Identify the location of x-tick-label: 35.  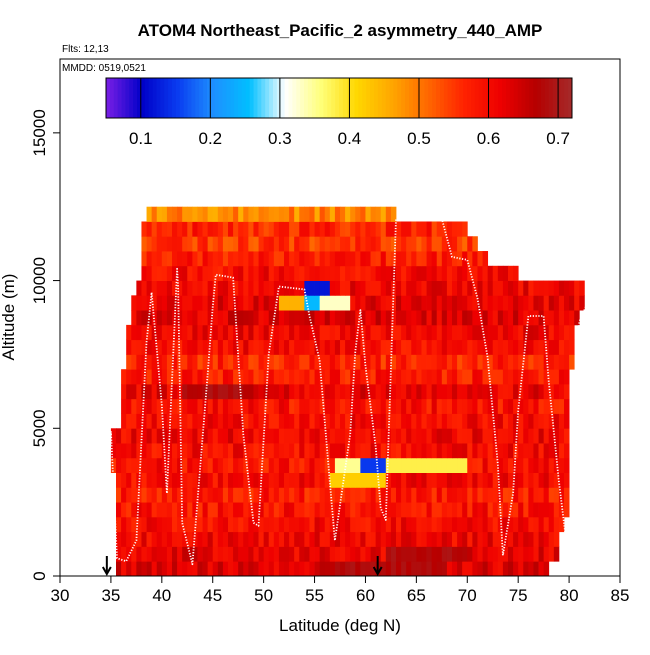
(110, 595).